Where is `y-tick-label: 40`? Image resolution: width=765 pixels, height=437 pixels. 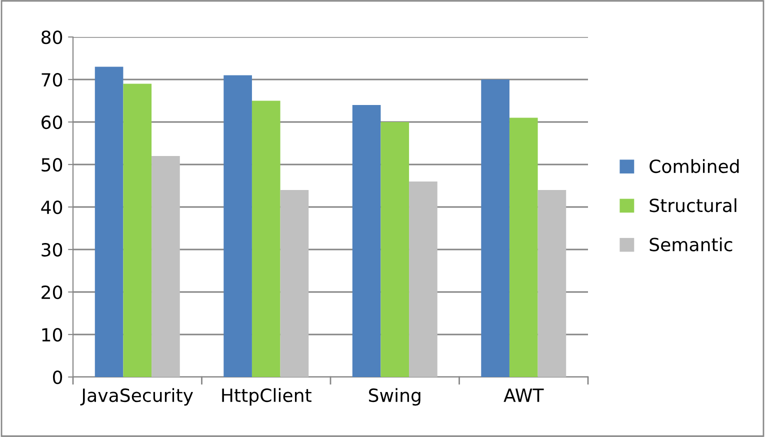 y-tick-label: 40 is located at coordinates (51, 207).